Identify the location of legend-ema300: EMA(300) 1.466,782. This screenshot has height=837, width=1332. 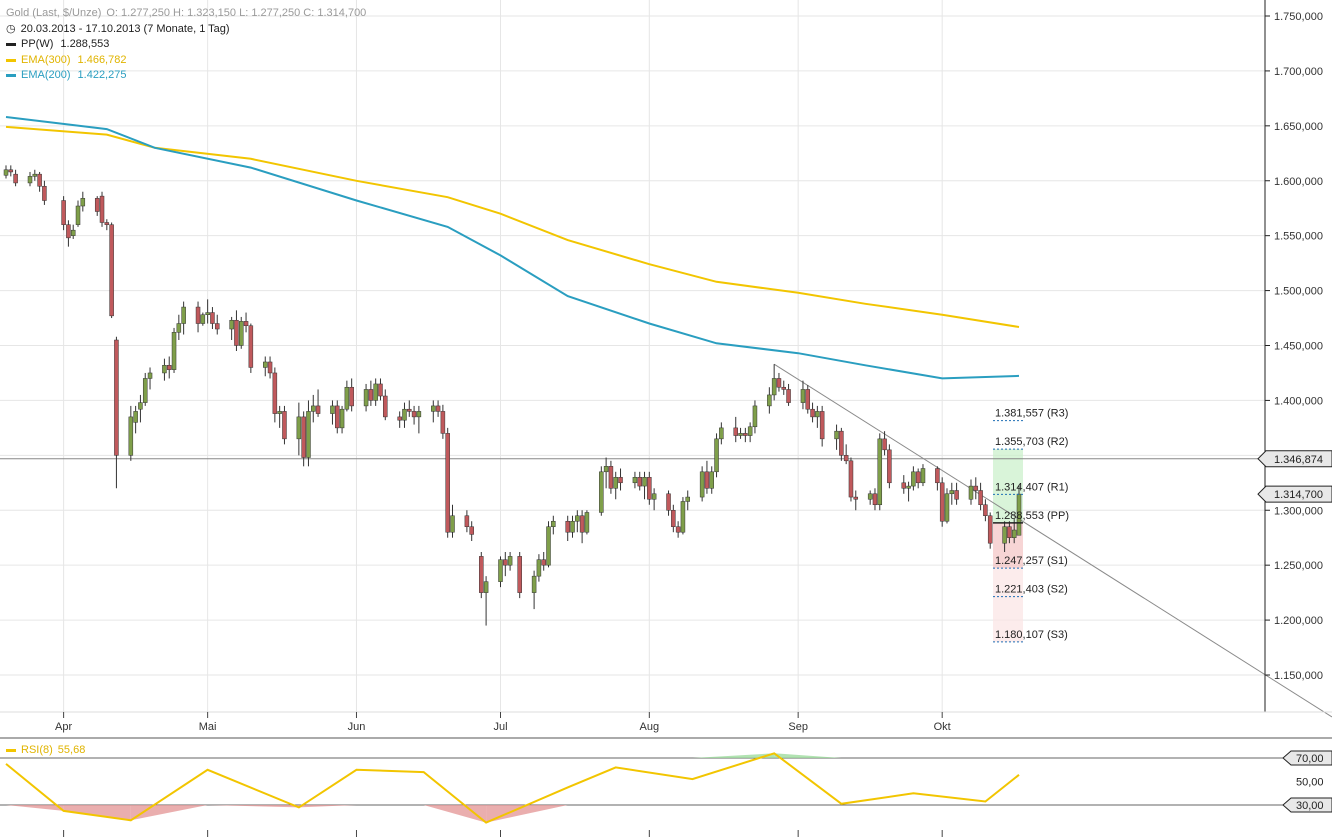
(186, 61).